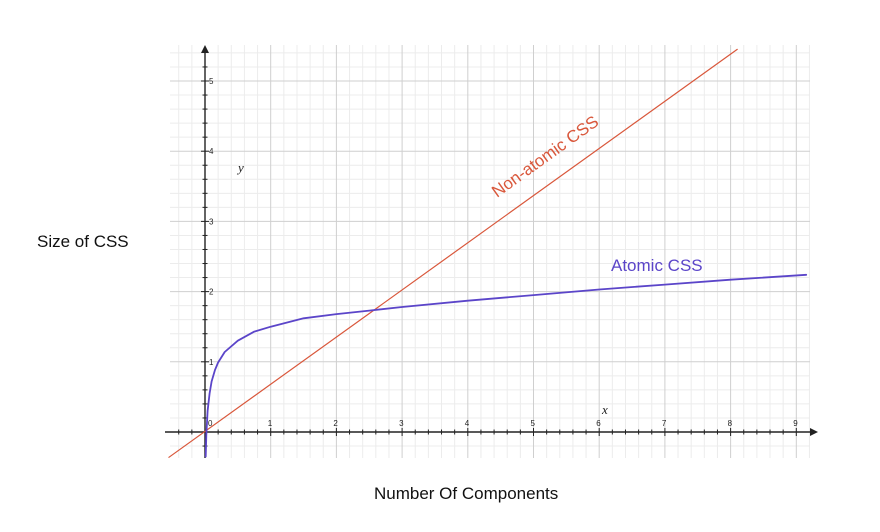  Describe the element at coordinates (211, 221) in the screenshot. I see `y-tick-label: 3` at that location.